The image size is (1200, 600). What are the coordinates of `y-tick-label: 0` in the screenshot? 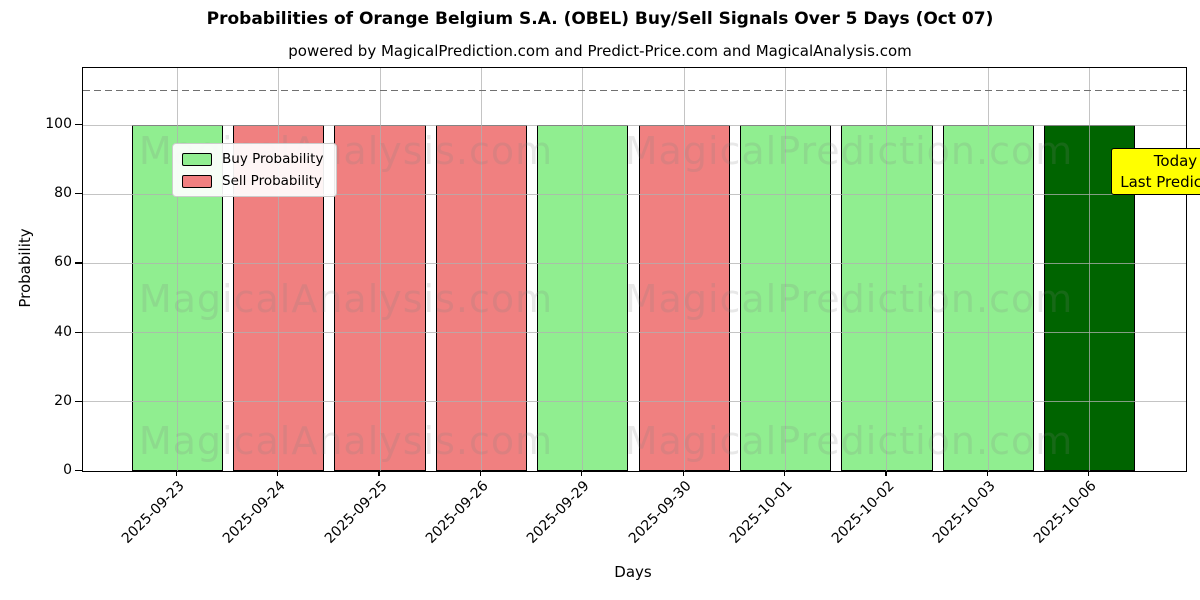 It's located at (67, 470).